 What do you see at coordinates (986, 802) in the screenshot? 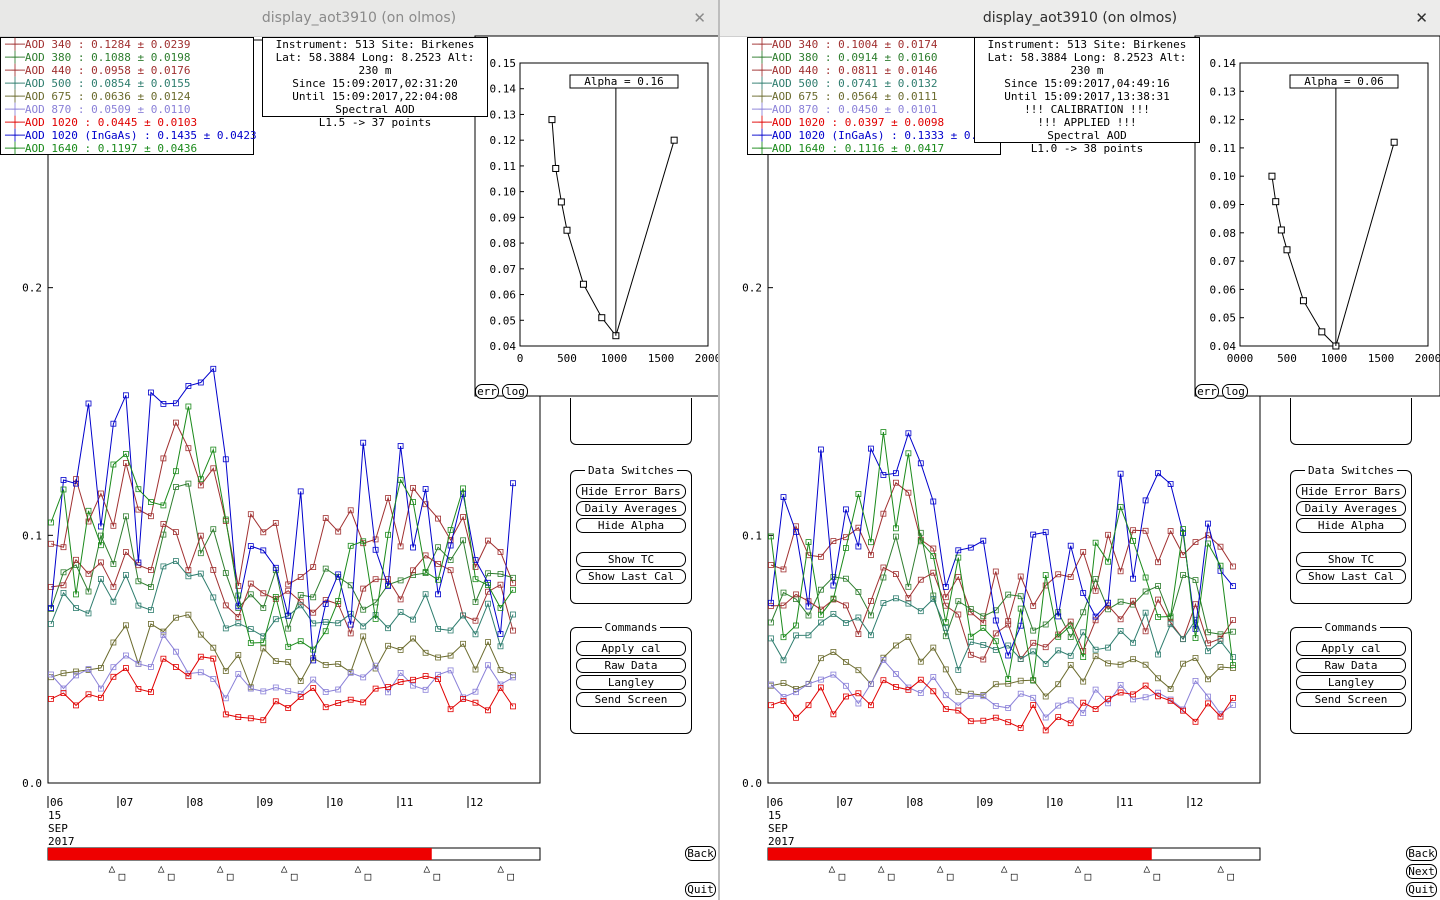
I see `x-tick-label: 09` at bounding box center [986, 802].